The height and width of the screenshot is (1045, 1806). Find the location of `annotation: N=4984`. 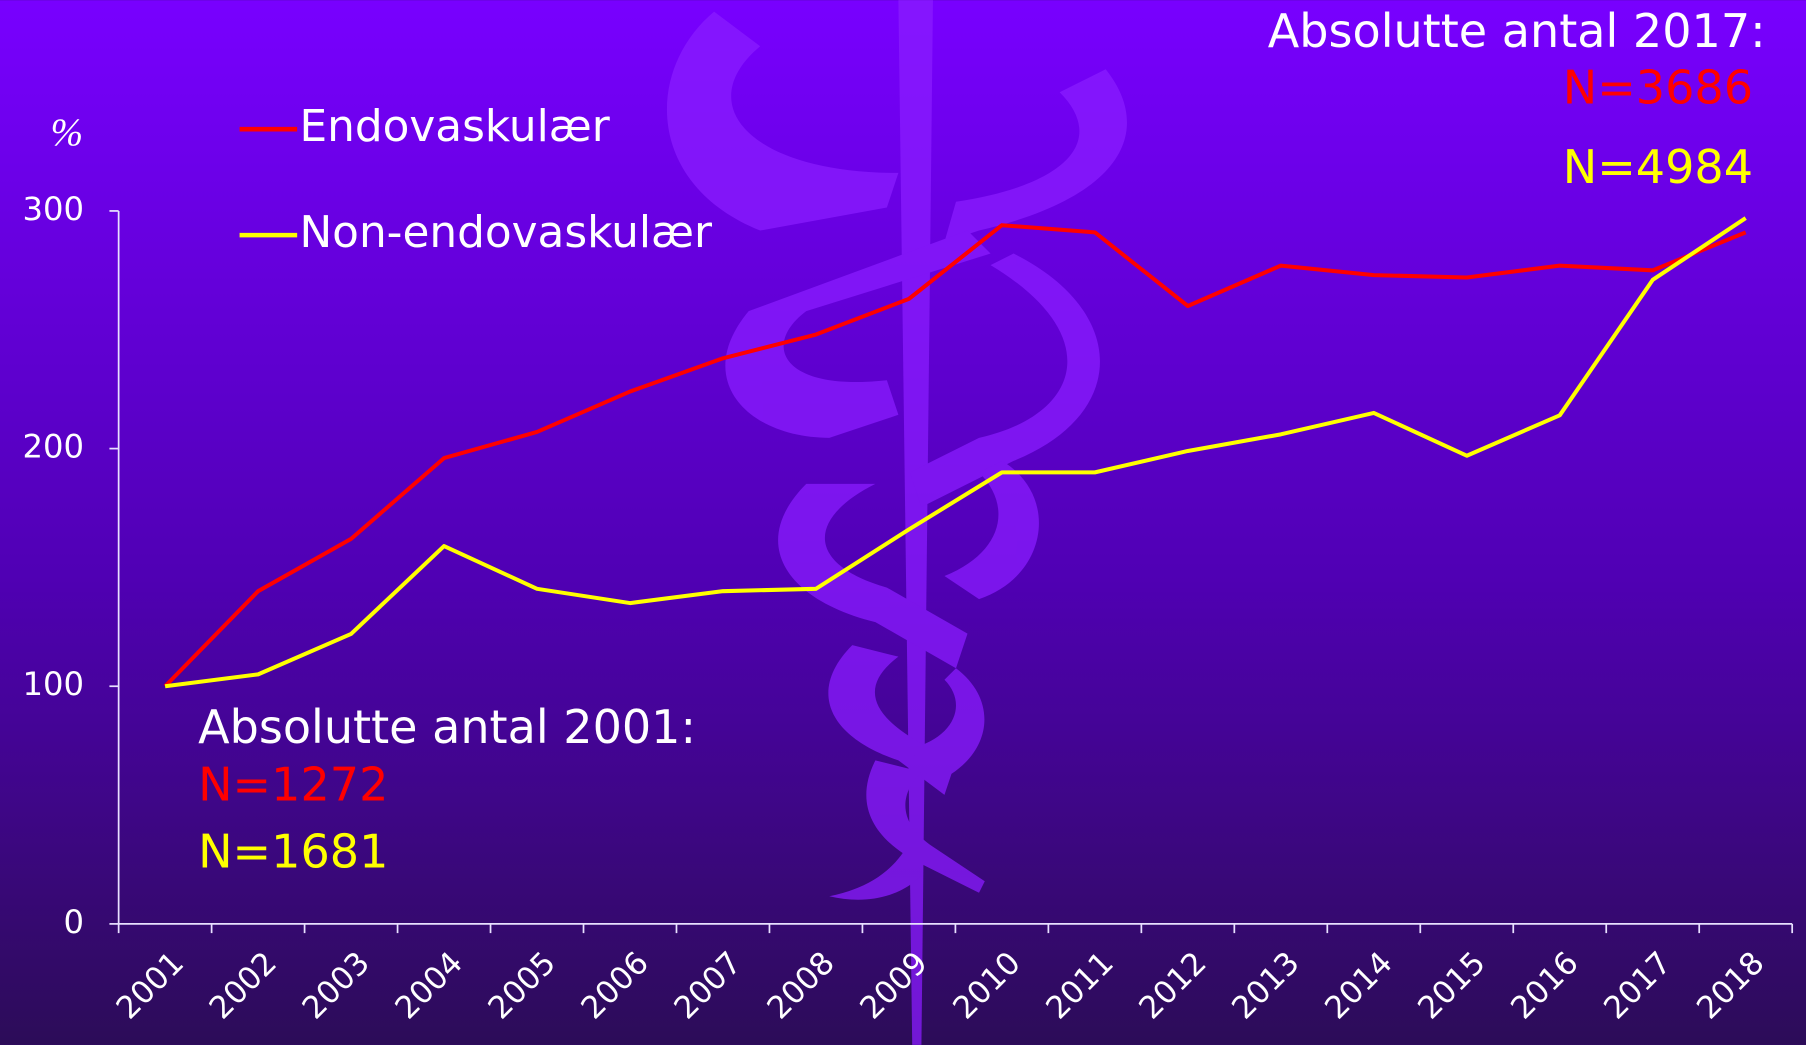

annotation: N=4984 is located at coordinates (1658, 167).